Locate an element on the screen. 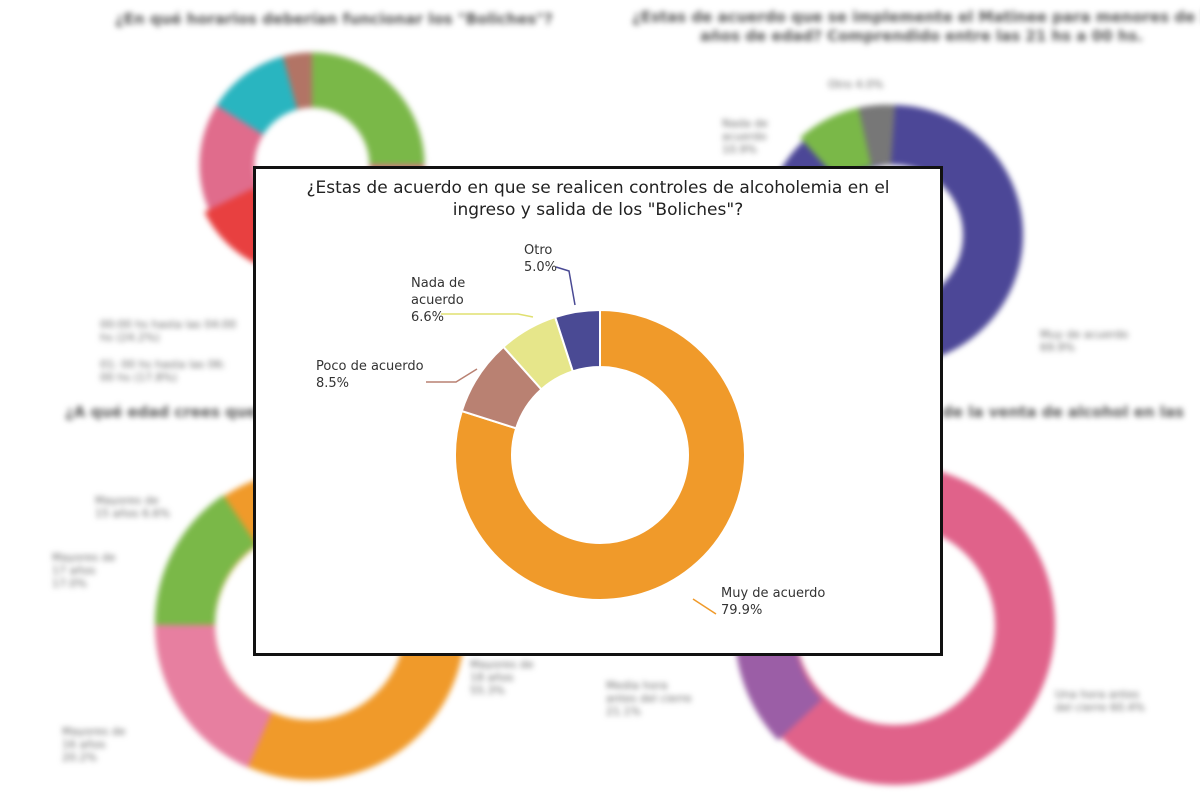  bg-legend-1: 00:00 hs hasta las 04:00 hs (24.2%) is located at coordinates (168, 331).